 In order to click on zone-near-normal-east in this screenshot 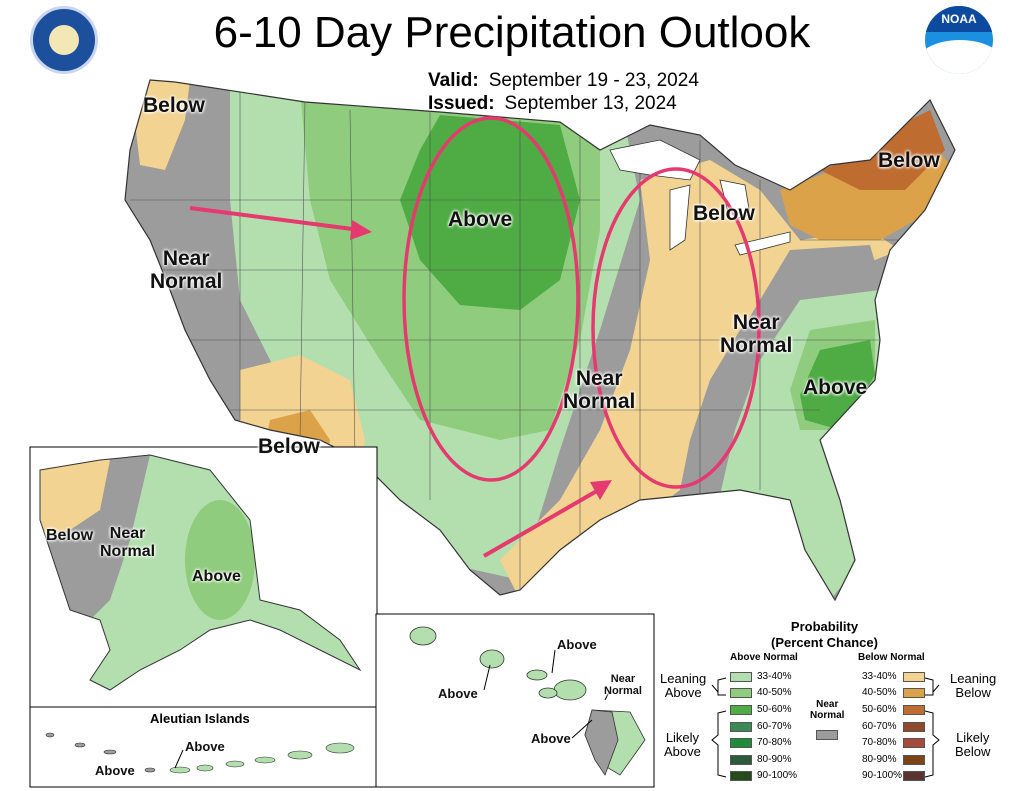, I will do `click(785, 370)`.